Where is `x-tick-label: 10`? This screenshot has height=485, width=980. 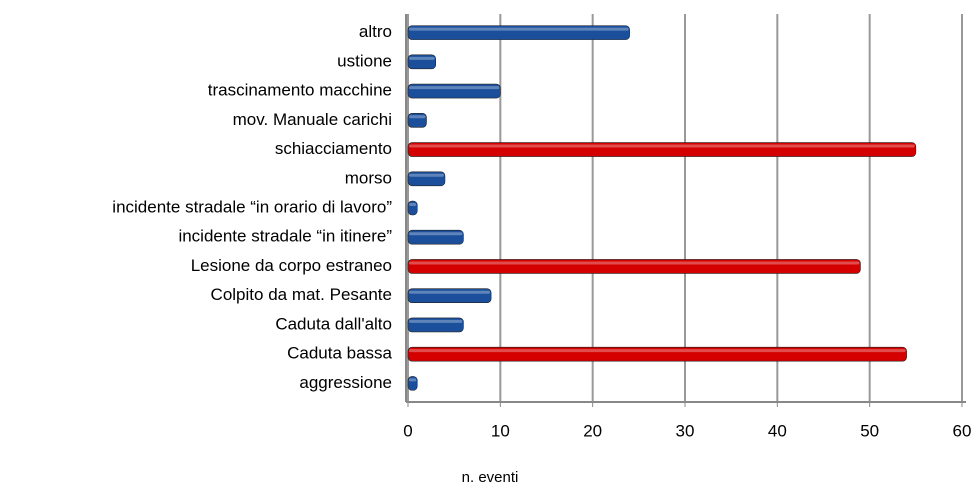
x-tick-label: 10 is located at coordinates (500, 430).